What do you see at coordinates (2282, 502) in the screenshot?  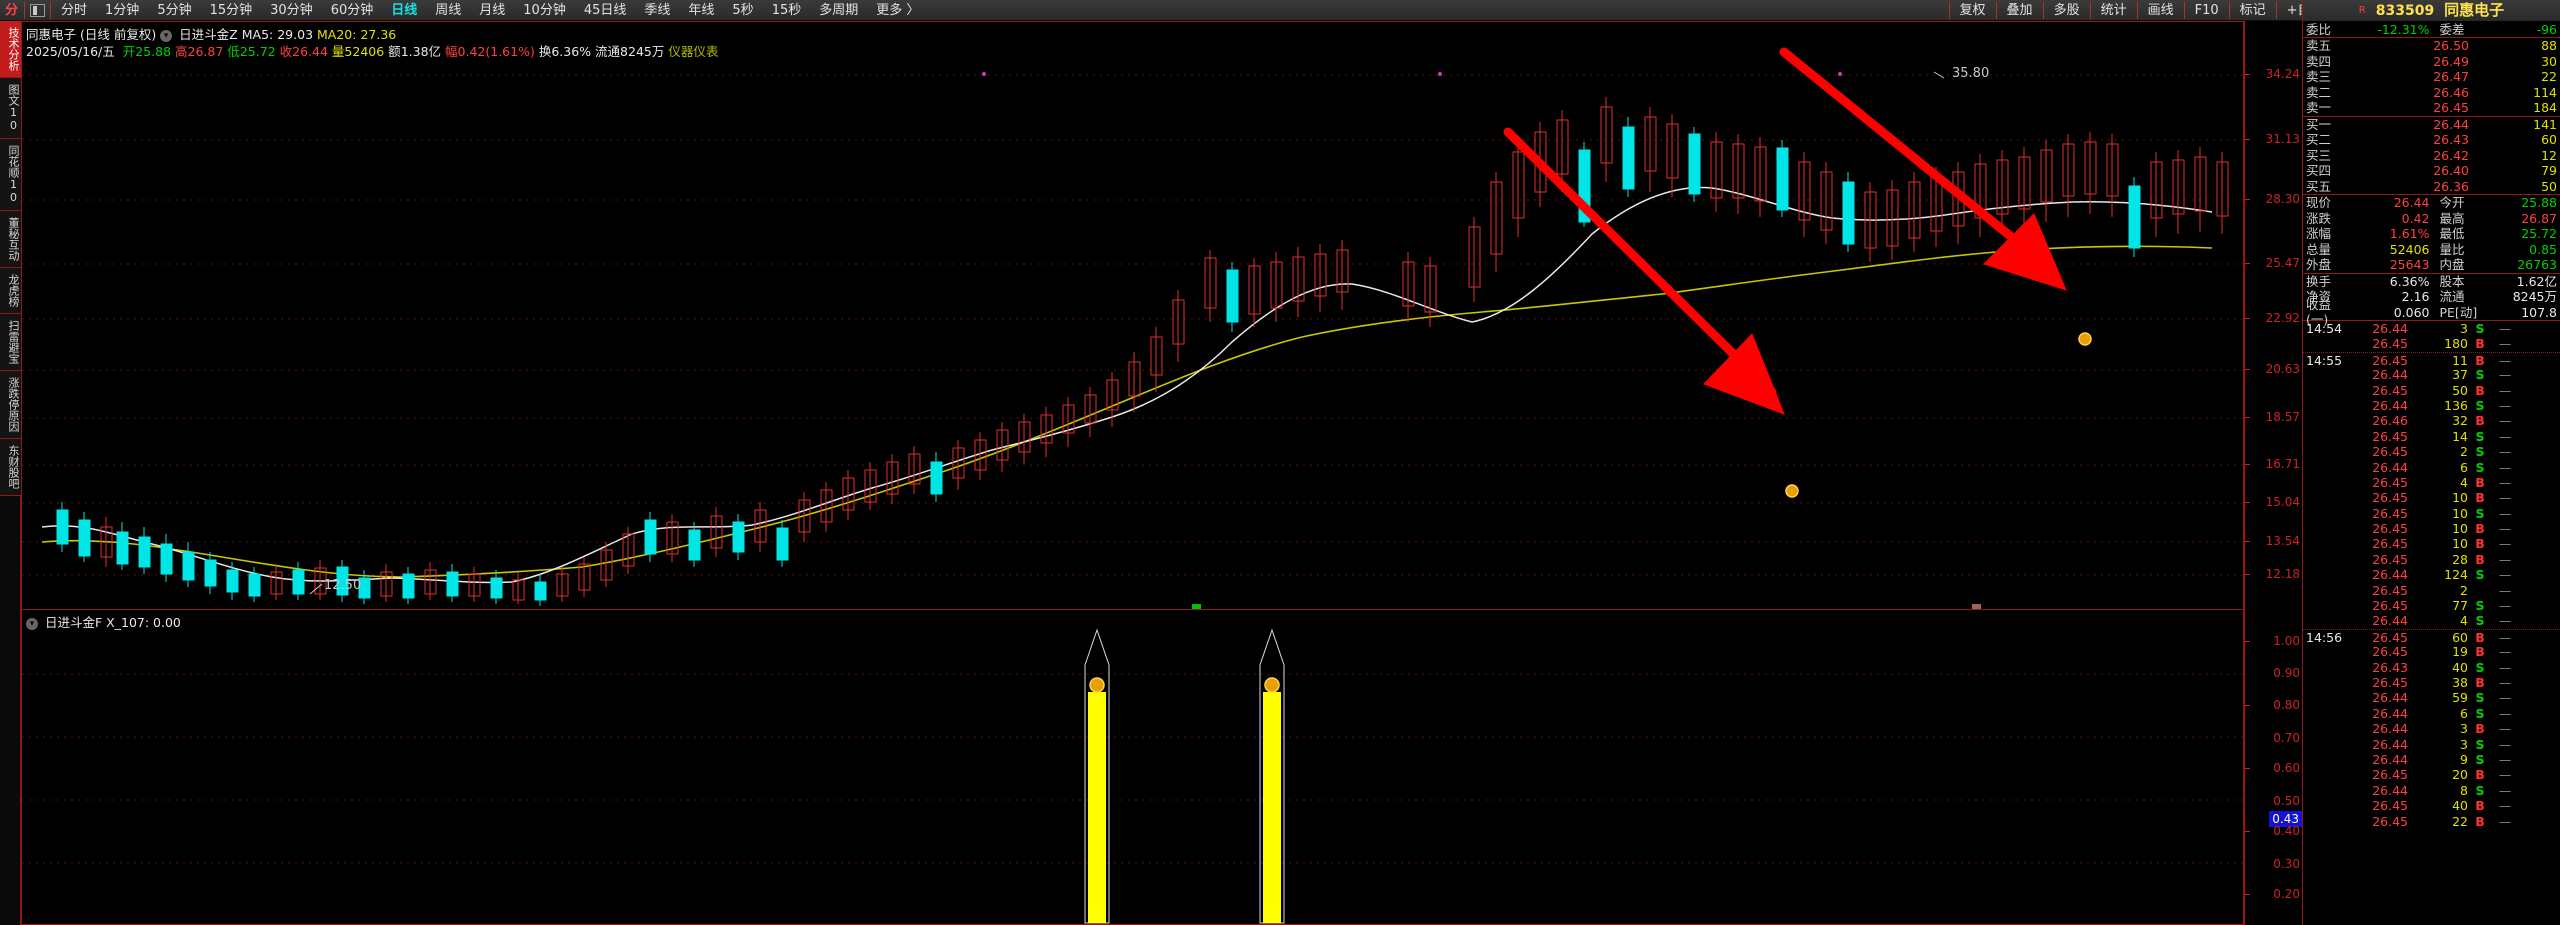 I see `price-tick-8: 15.04` at bounding box center [2282, 502].